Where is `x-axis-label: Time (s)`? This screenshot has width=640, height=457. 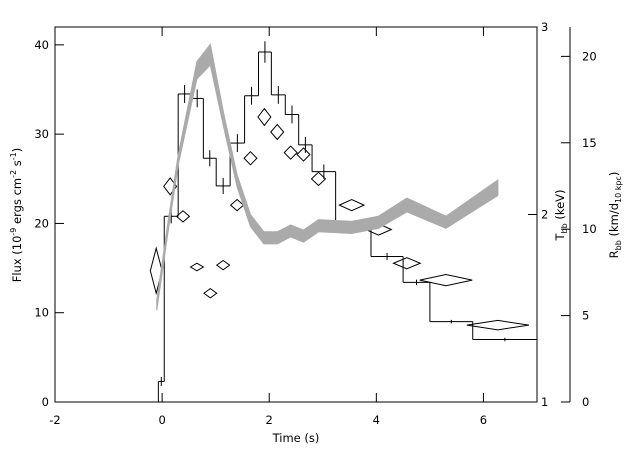 x-axis-label: Time (s) is located at coordinates (296, 438).